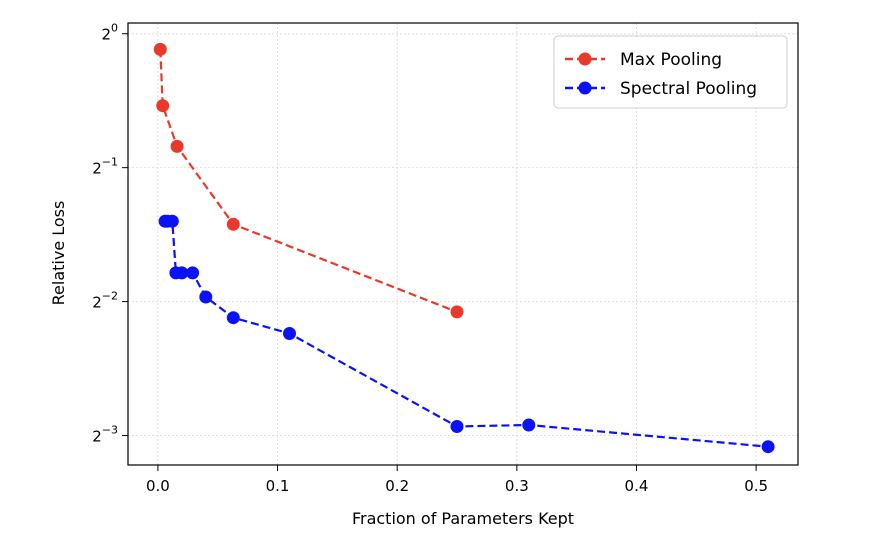  What do you see at coordinates (585, 59) in the screenshot?
I see `legend-marker-max-pooling` at bounding box center [585, 59].